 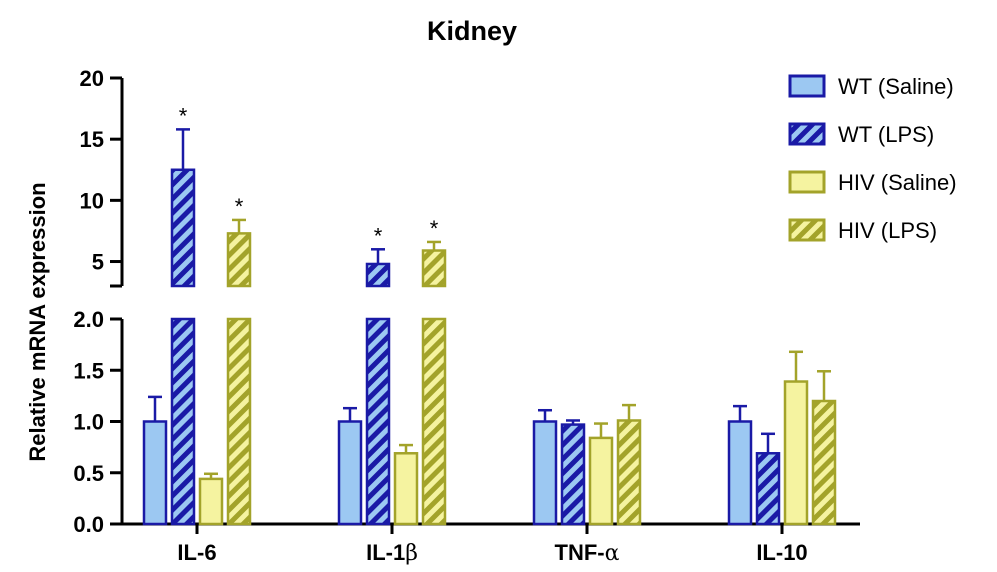 I want to click on legend-label: WT (Saline), so click(x=896, y=86).